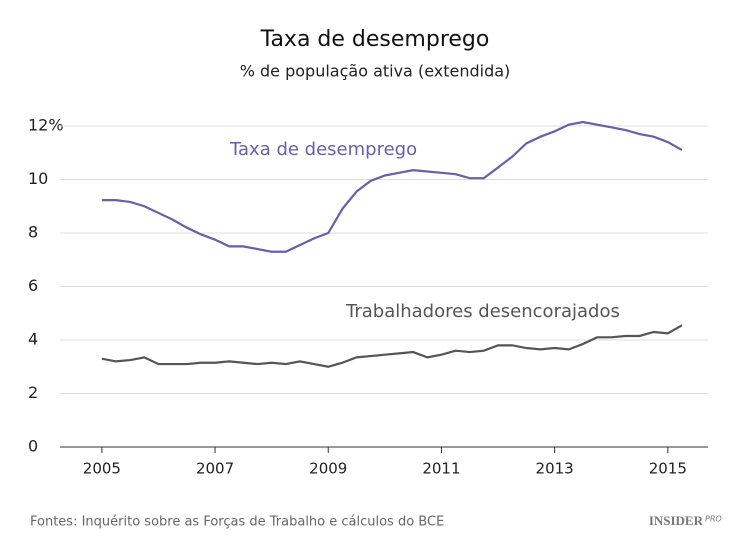  I want to click on series-label: Taxa de desemprego, so click(323, 149).